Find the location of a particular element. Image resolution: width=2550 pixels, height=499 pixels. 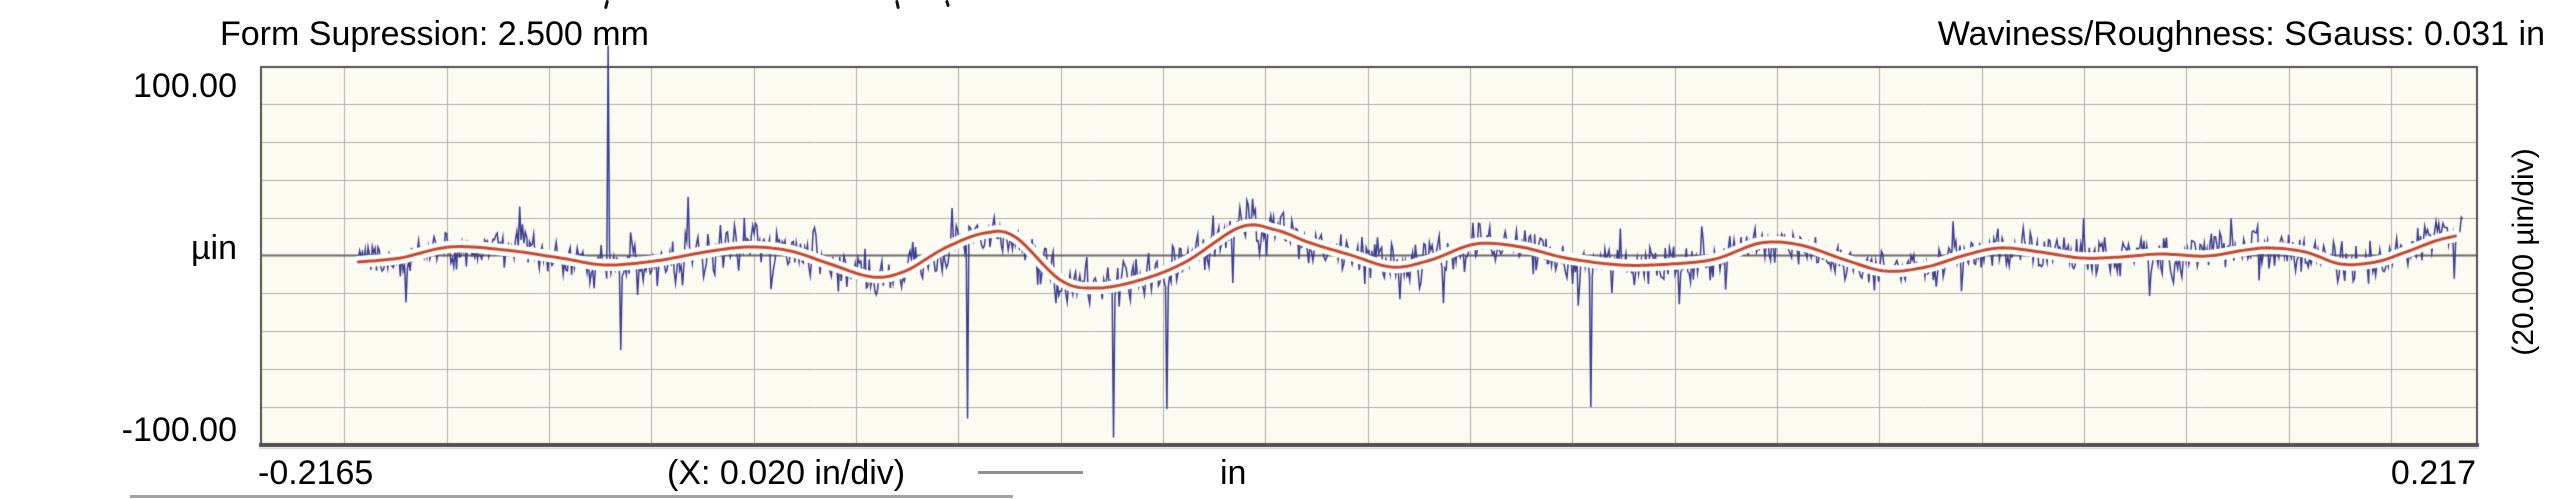

waviness-roughness-label: Waviness/Roughness: SGauss: 0.031 in is located at coordinates (2241, 34).